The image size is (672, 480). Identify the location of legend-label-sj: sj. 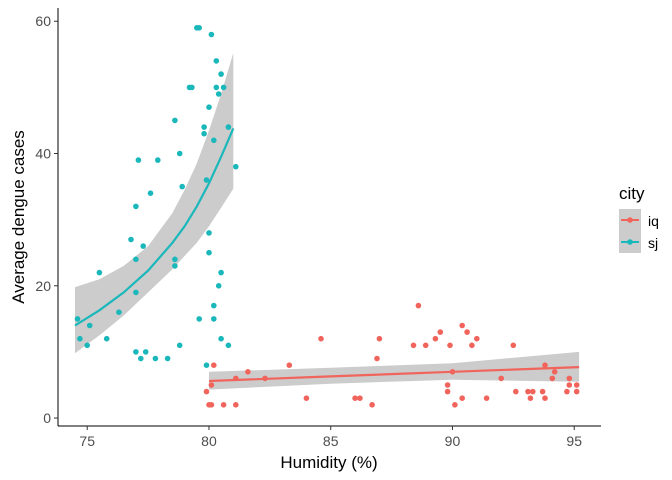
(653, 243).